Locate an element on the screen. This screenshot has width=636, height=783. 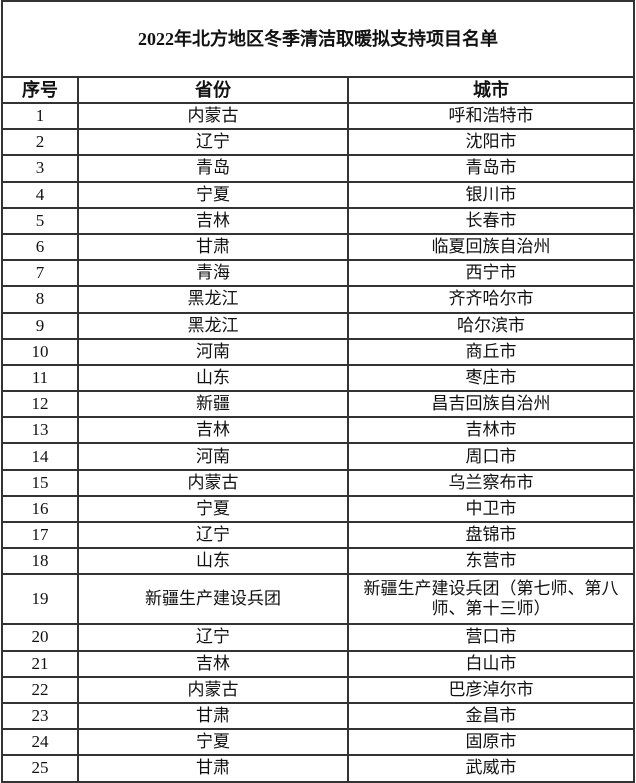
cell-index: 25 is located at coordinates (40, 768).